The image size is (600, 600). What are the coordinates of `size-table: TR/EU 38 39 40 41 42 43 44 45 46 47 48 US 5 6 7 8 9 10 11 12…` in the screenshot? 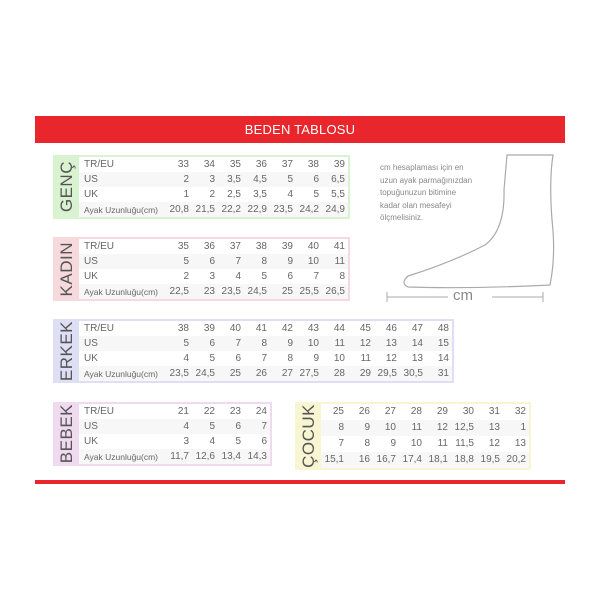 It's located at (265, 351).